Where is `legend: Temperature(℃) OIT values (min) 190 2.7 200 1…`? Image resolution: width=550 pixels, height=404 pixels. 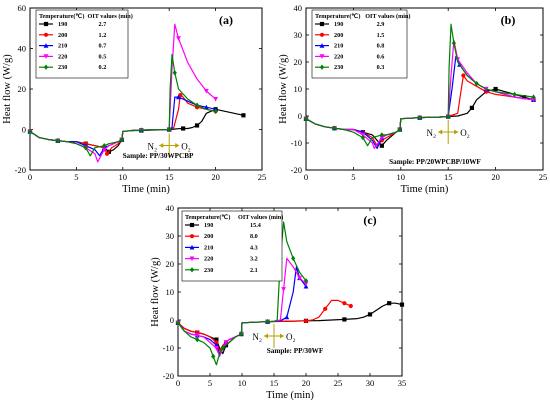 legend: Temperature(℃) OIT values (min) 190 2.7 200 1… is located at coordinates (84, 44).